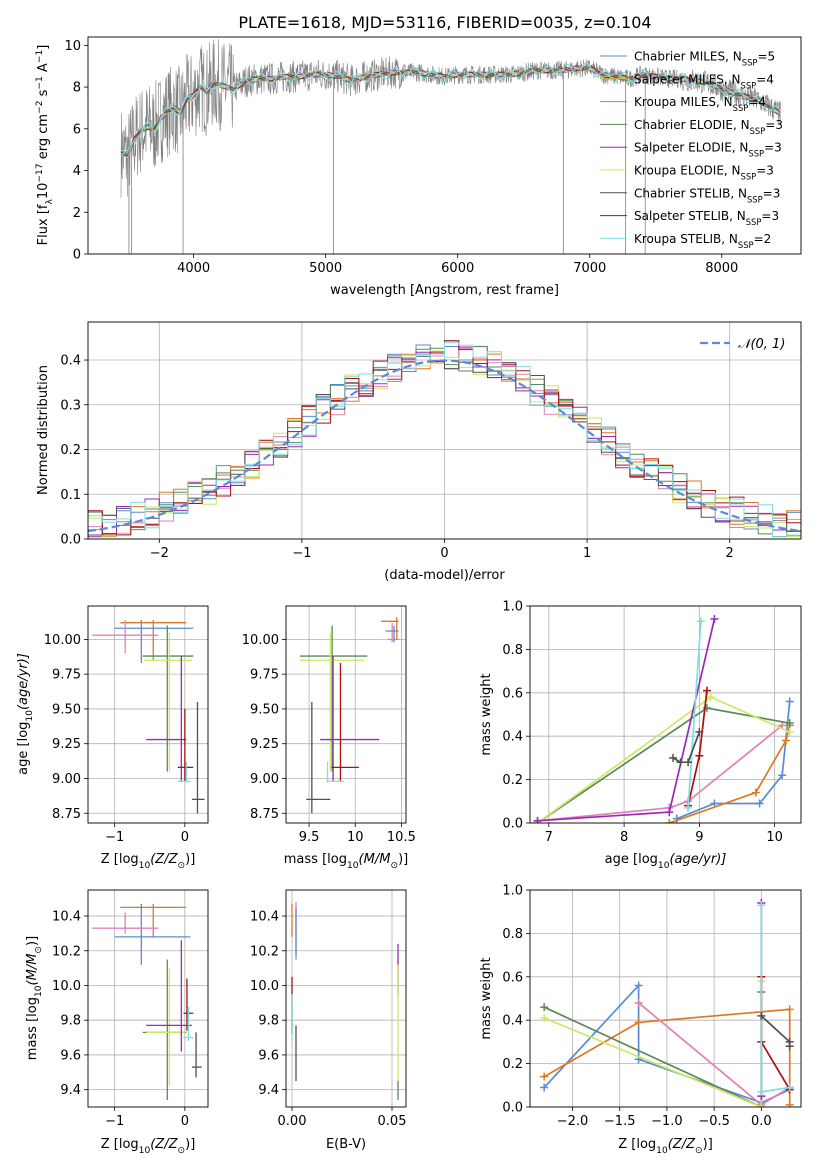  I want to click on x-tick-label: 6000, so click(457, 268).